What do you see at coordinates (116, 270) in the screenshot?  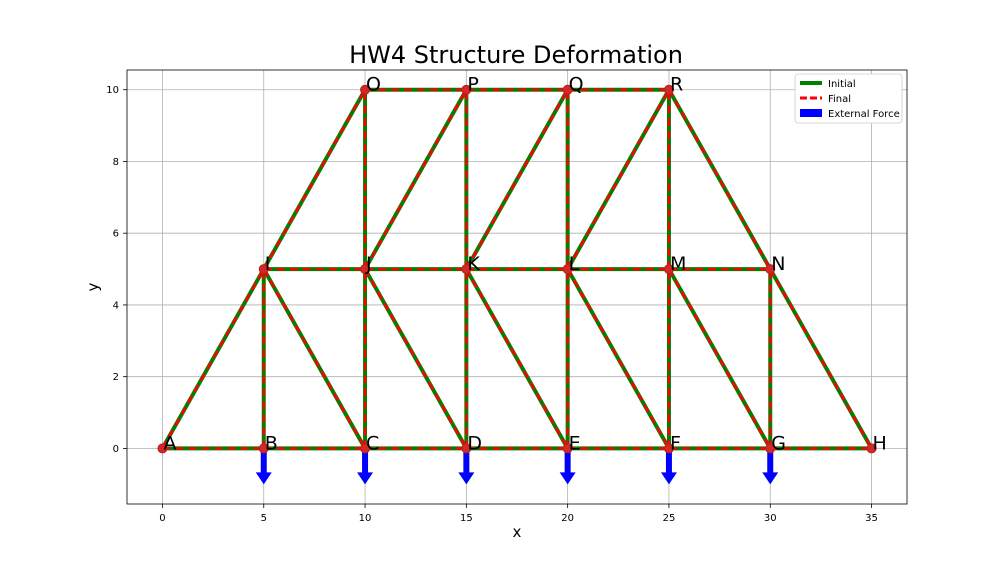 I see `y-axis-ticks: 0 2 4 6 8 10` at bounding box center [116, 270].